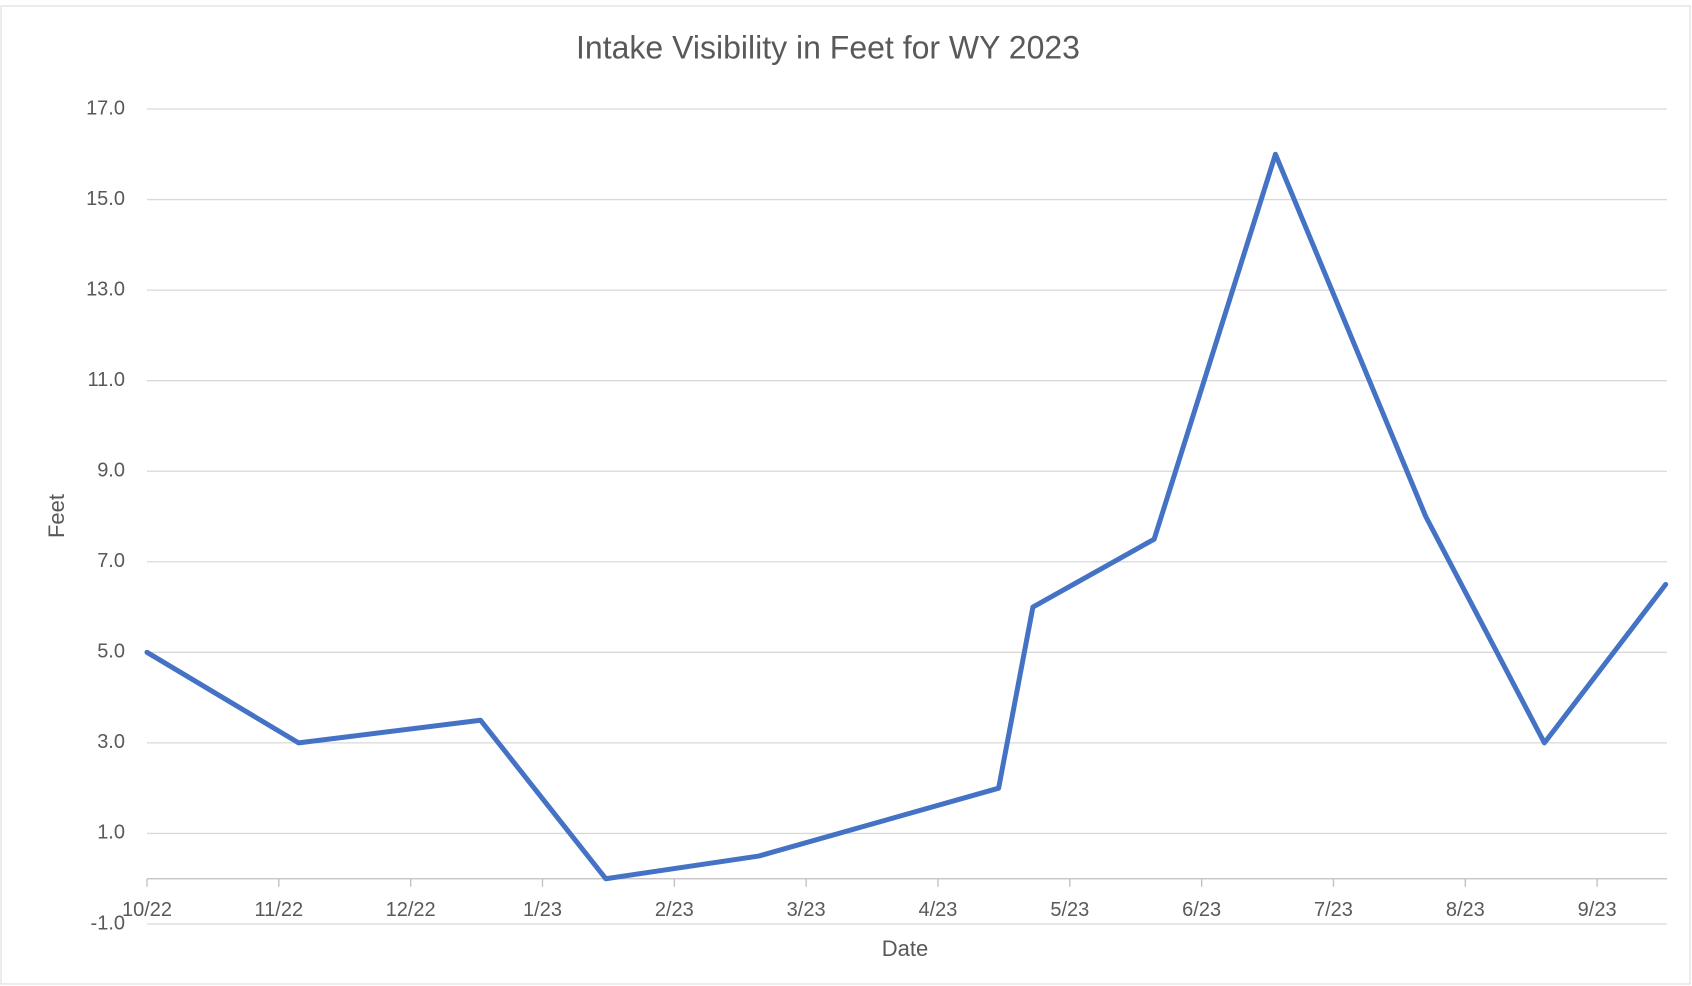 The height and width of the screenshot is (986, 1692). Describe the element at coordinates (105, 108) in the screenshot. I see `y-tick-label: 17.0` at that location.